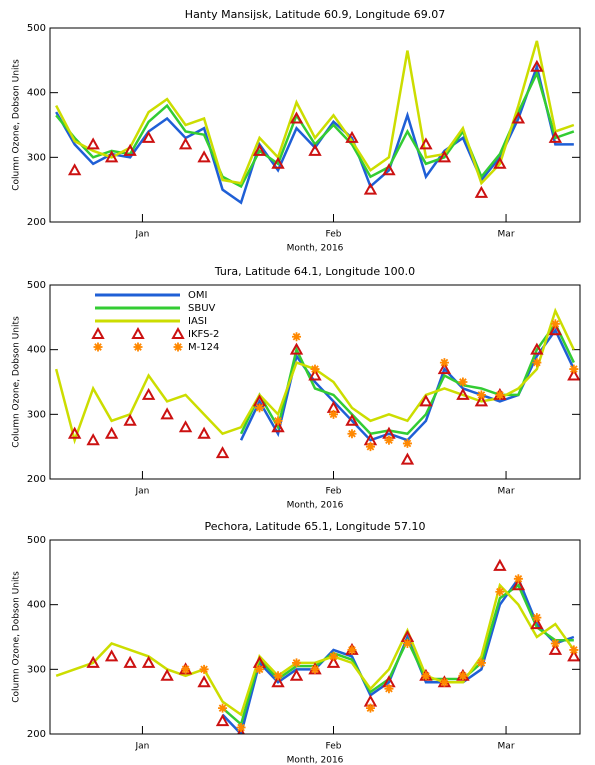 Image resolution: width=595 pixels, height=765 pixels. Describe the element at coordinates (36, 285) in the screenshot. I see `y-tick-label: 500` at that location.